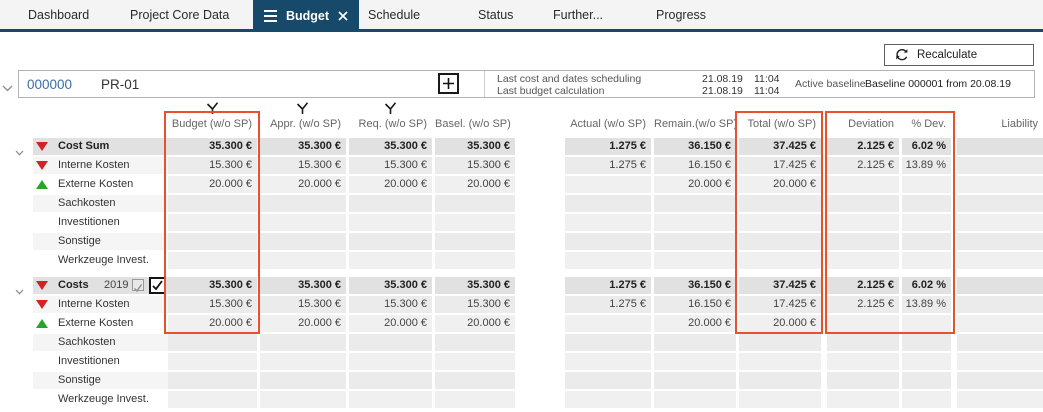  I want to click on menu-icon, so click(270, 16).